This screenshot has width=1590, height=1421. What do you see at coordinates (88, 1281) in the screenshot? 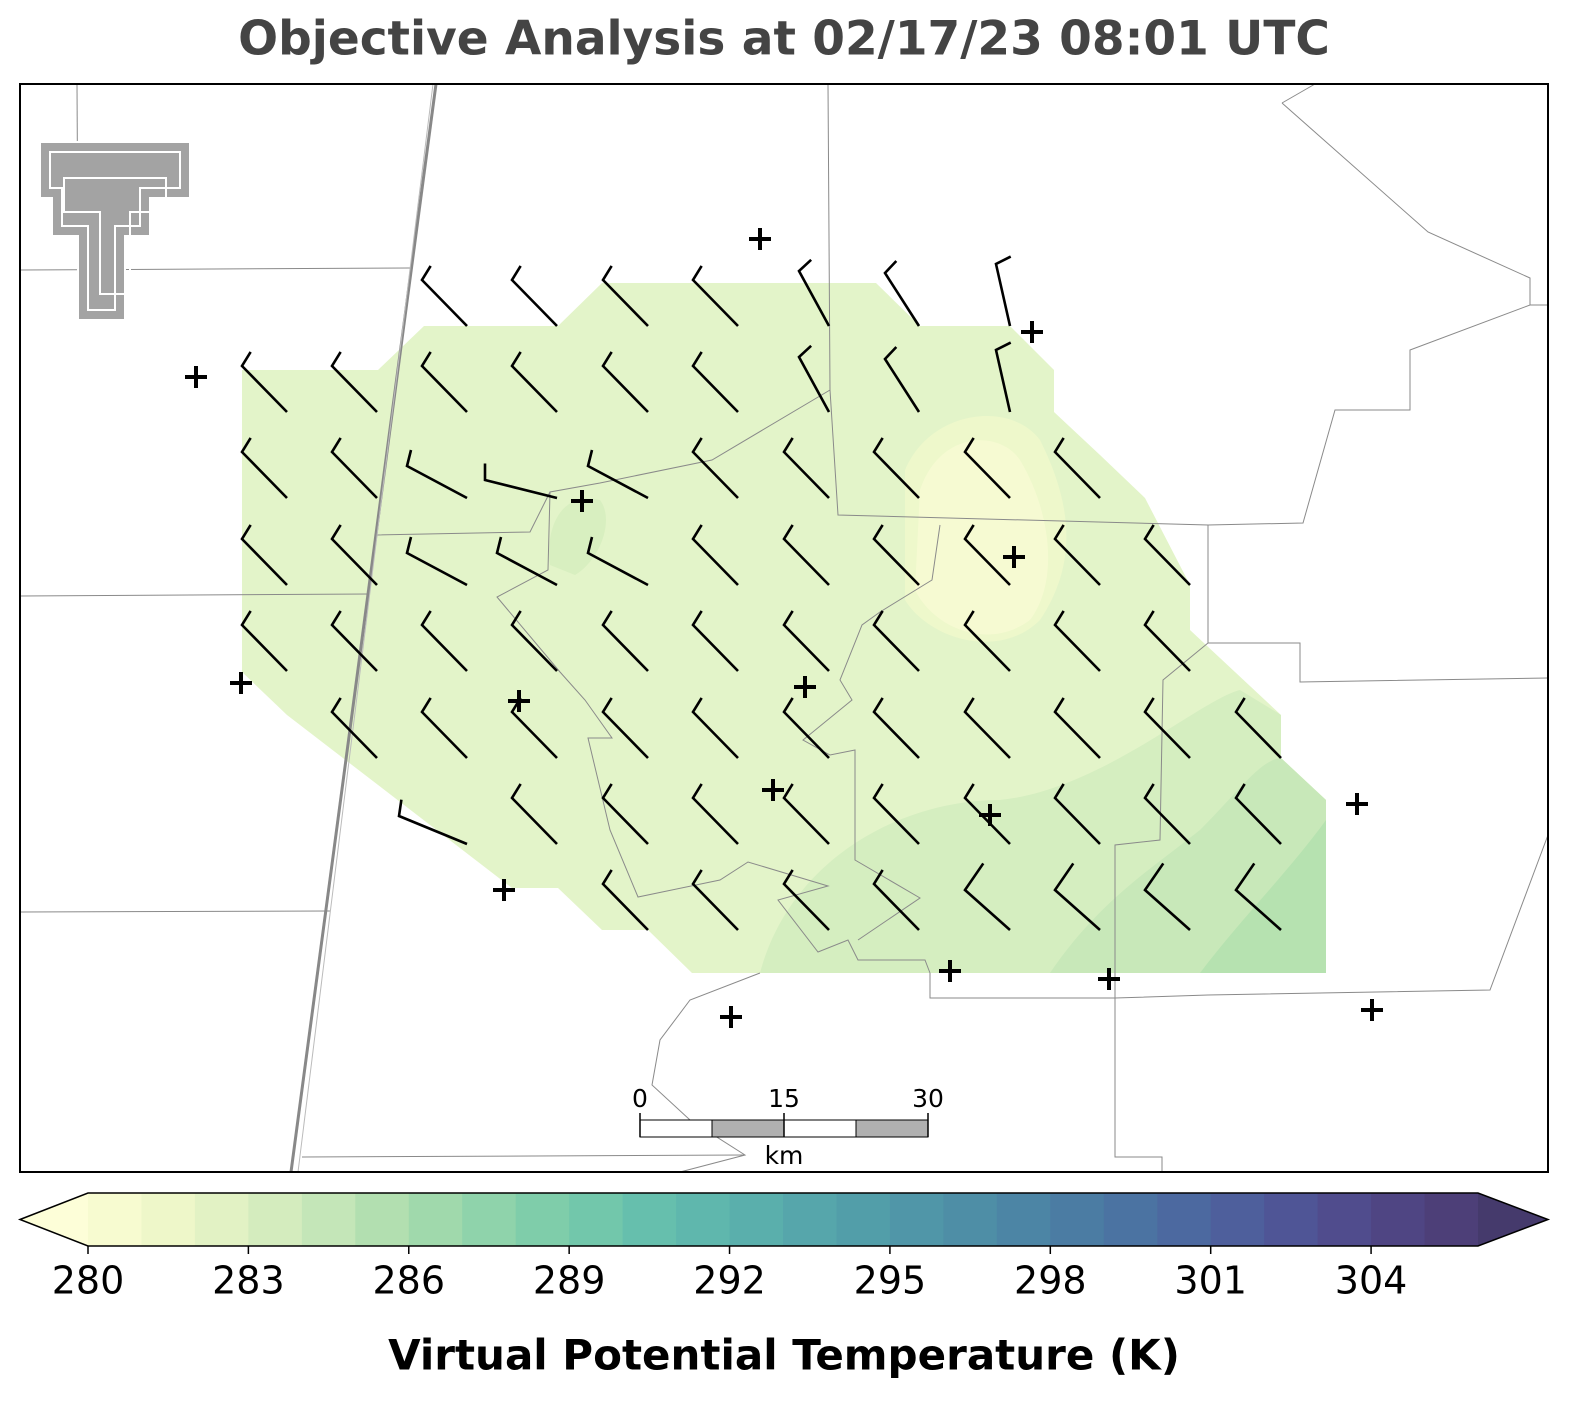
I see `colorbar-tick-label: 280` at bounding box center [88, 1281].